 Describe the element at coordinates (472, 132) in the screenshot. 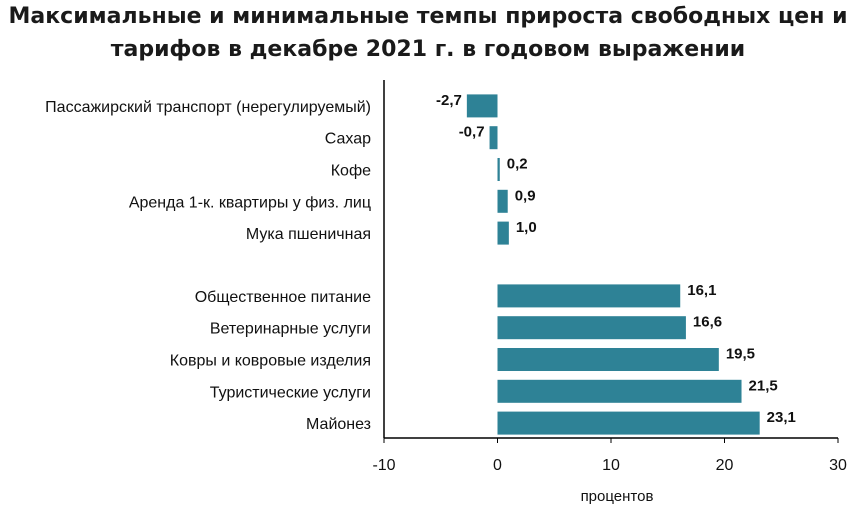

I see `data-label: -0,7` at that location.